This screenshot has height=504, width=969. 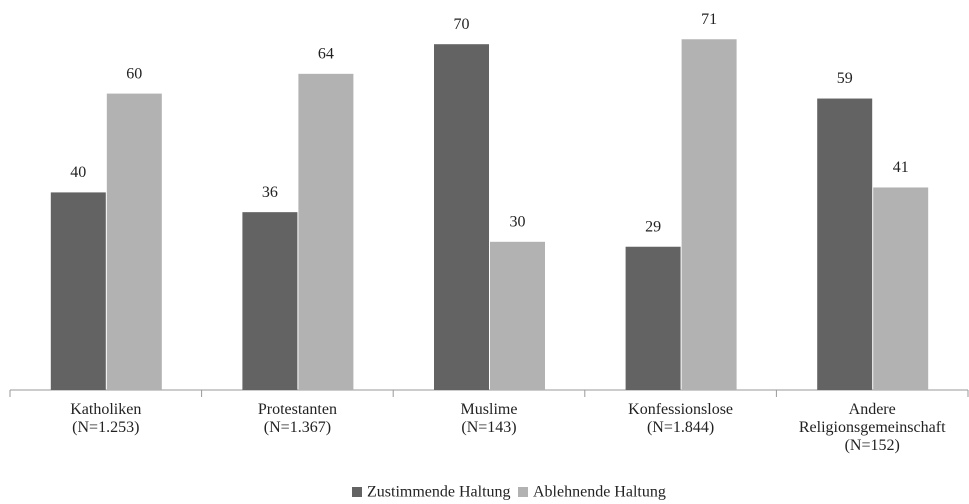 What do you see at coordinates (599, 492) in the screenshot?
I see `legend-label: Ablehnende Haltung` at bounding box center [599, 492].